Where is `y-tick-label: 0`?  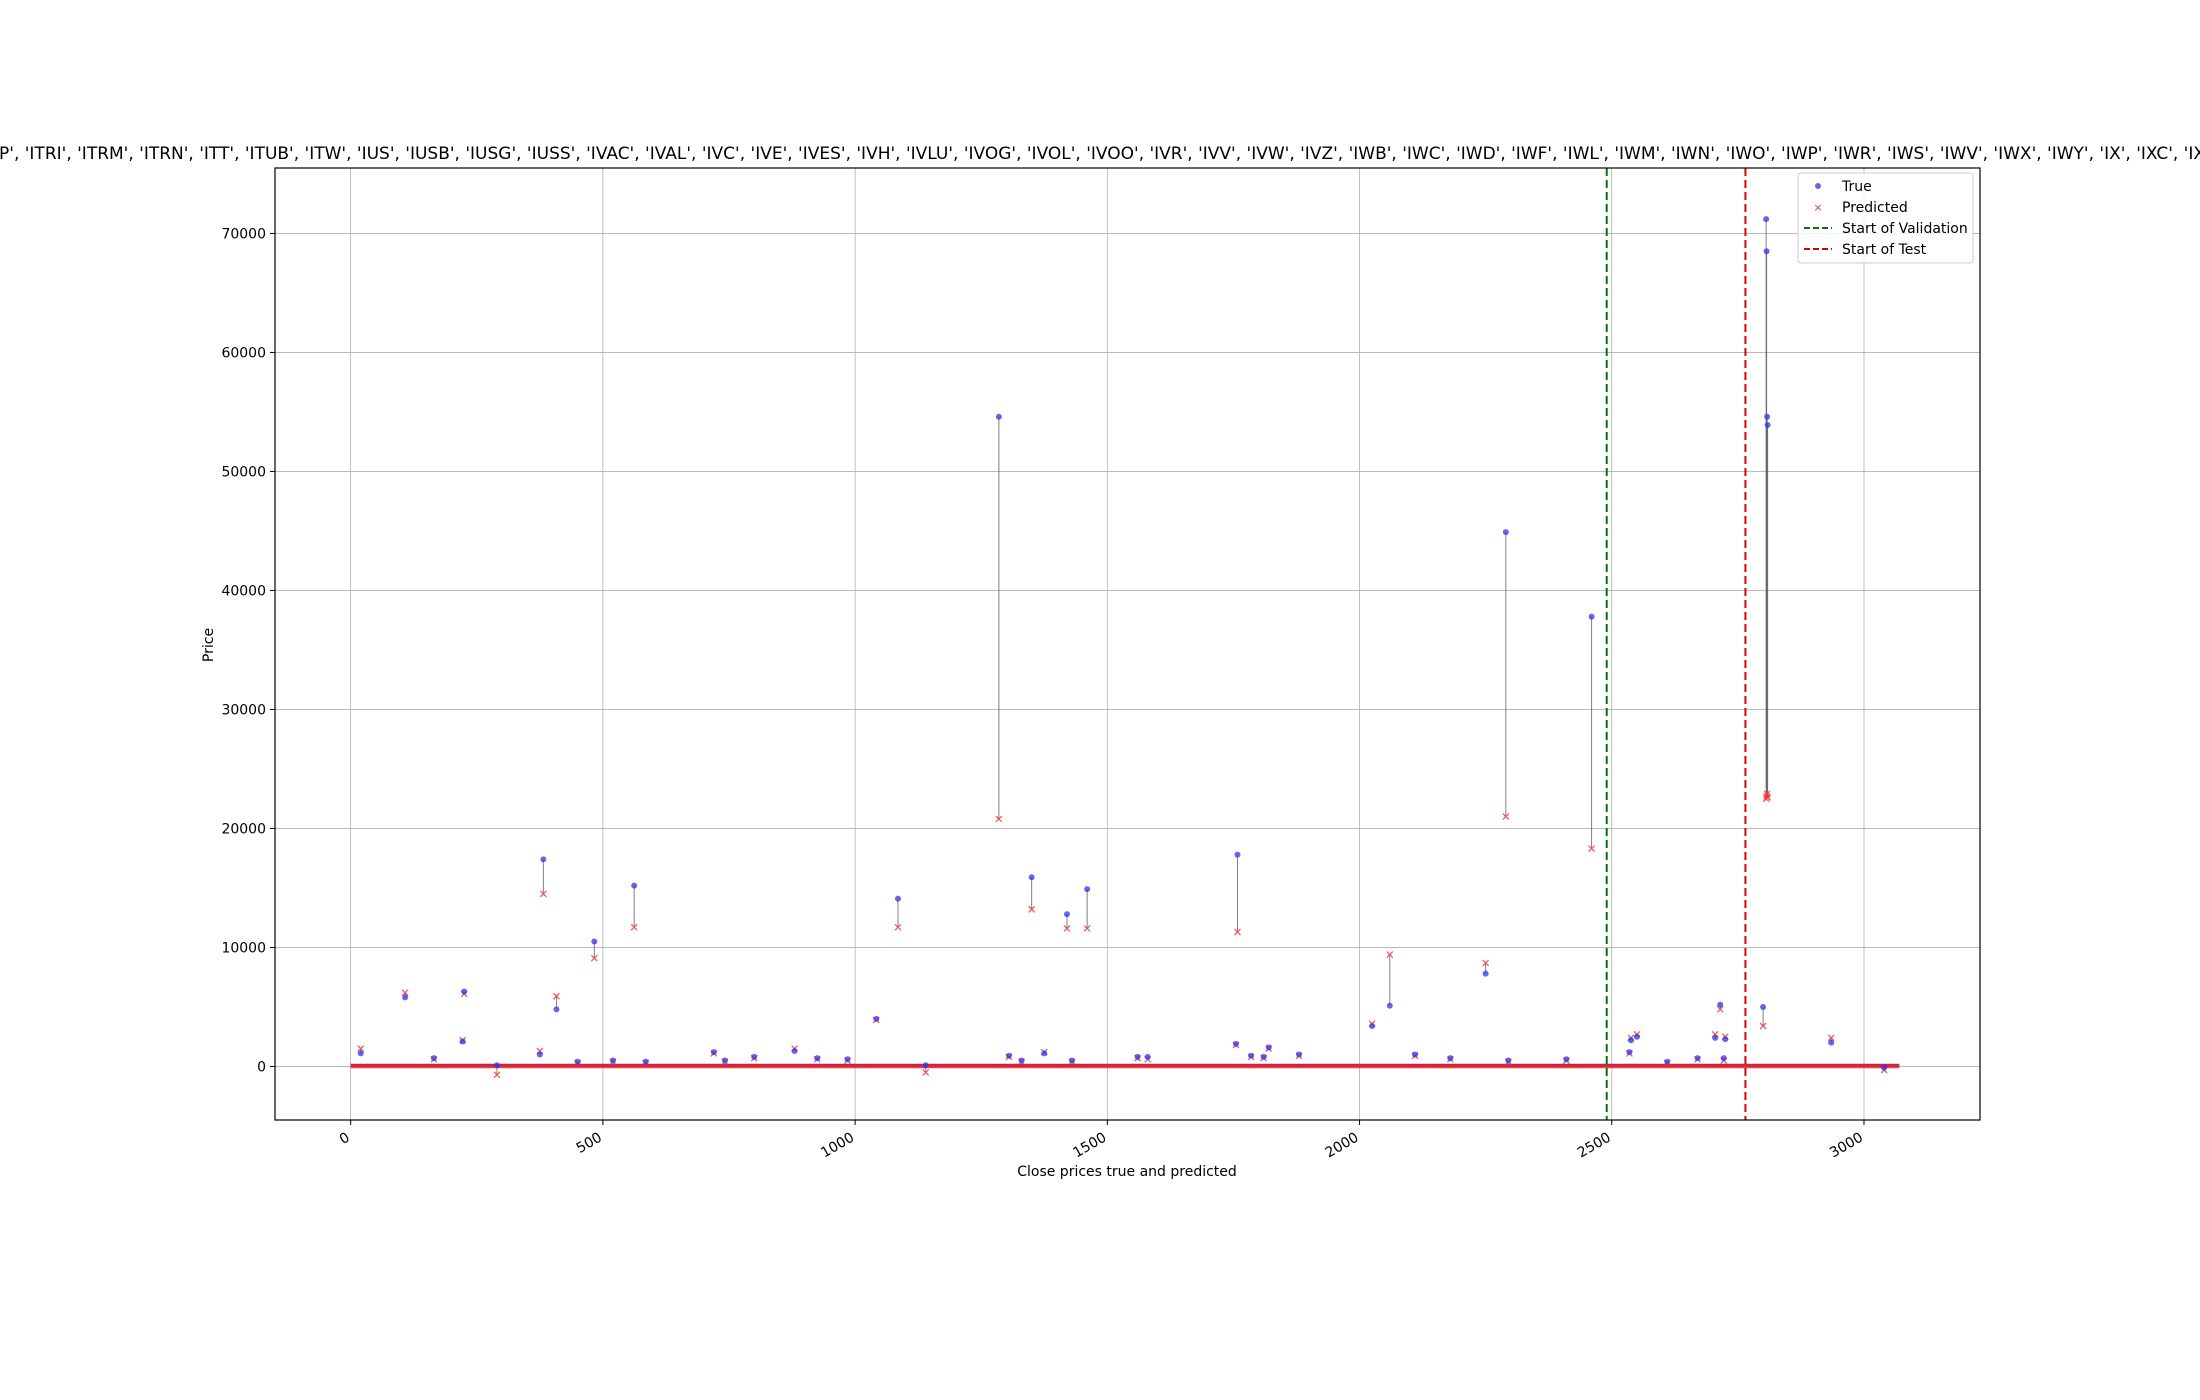
y-tick-label: 0 is located at coordinates (261, 1067).